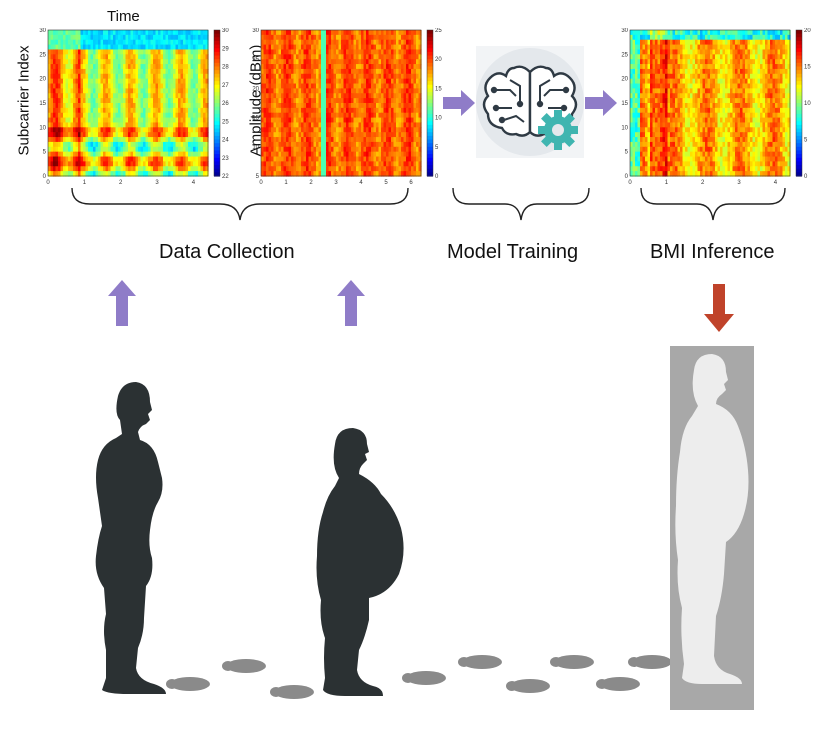 This screenshot has height=746, width=840. What do you see at coordinates (225, 159) in the screenshot?
I see `colorbar-tick-label: 23` at bounding box center [225, 159].